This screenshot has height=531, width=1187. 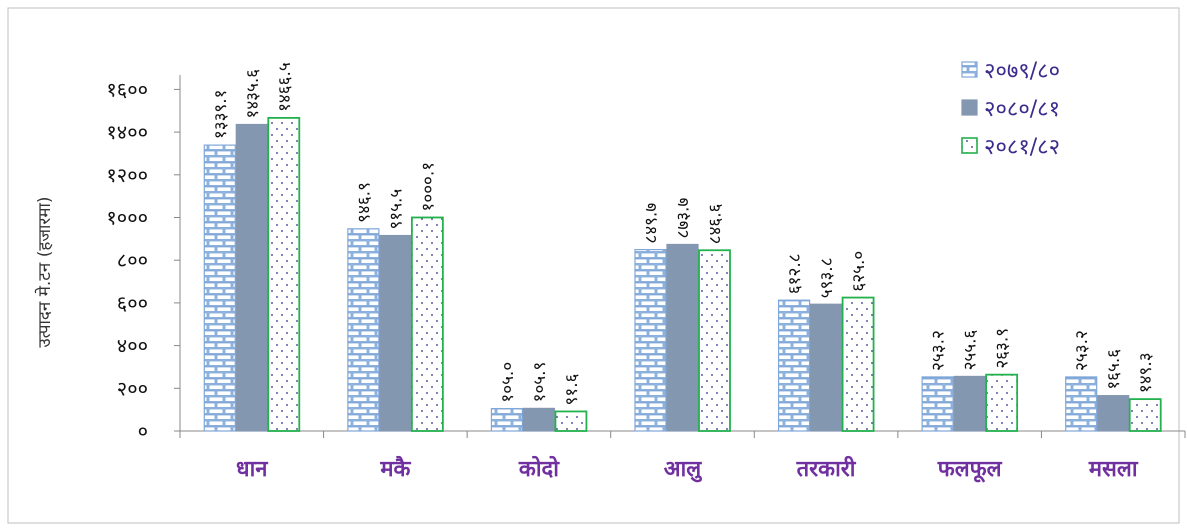 What do you see at coordinates (143, 431) in the screenshot?
I see `y-tick-label: ०` at bounding box center [143, 431].